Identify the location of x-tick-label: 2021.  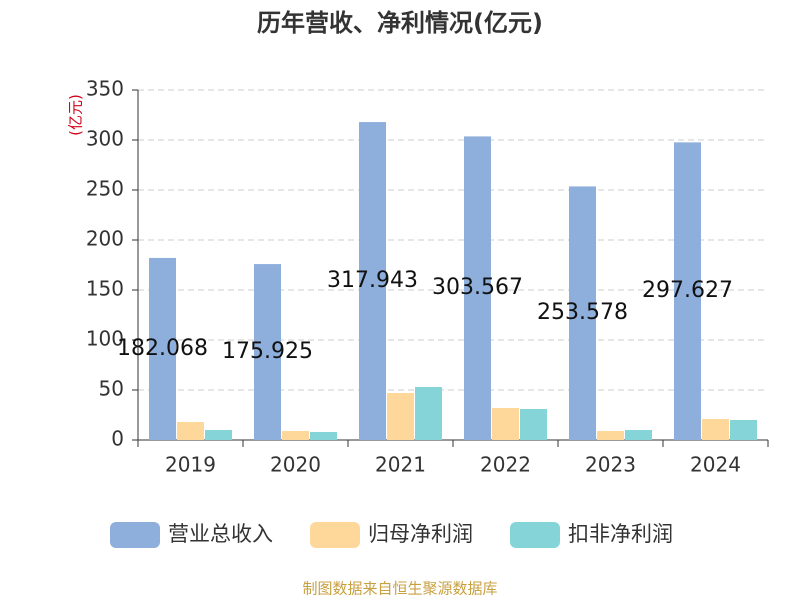
(400, 465).